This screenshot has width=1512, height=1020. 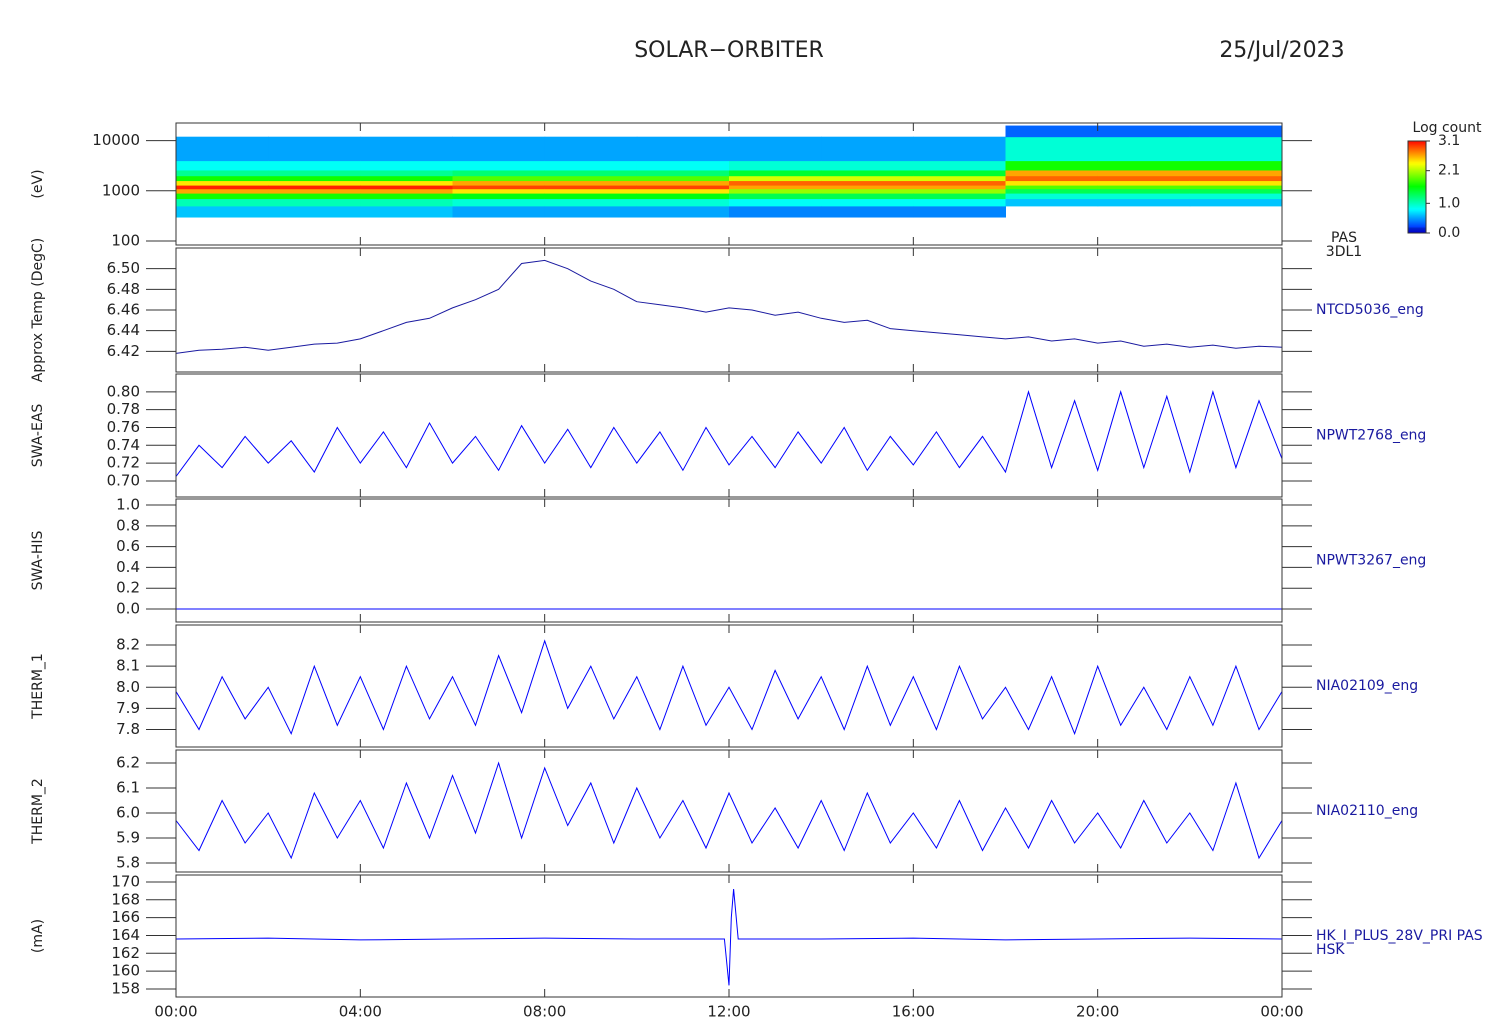 What do you see at coordinates (38, 936) in the screenshot?
I see `y-axis-label: (mA)` at bounding box center [38, 936].